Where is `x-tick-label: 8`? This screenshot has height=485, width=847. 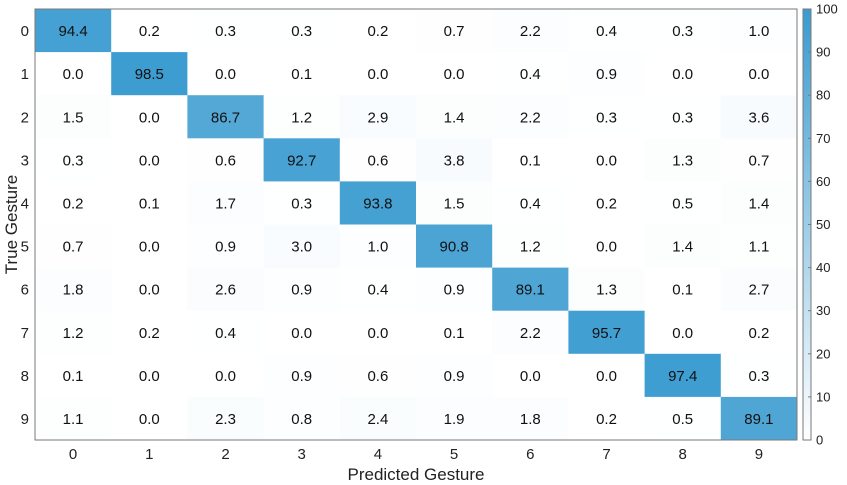 x-tick-label: 8 is located at coordinates (683, 454).